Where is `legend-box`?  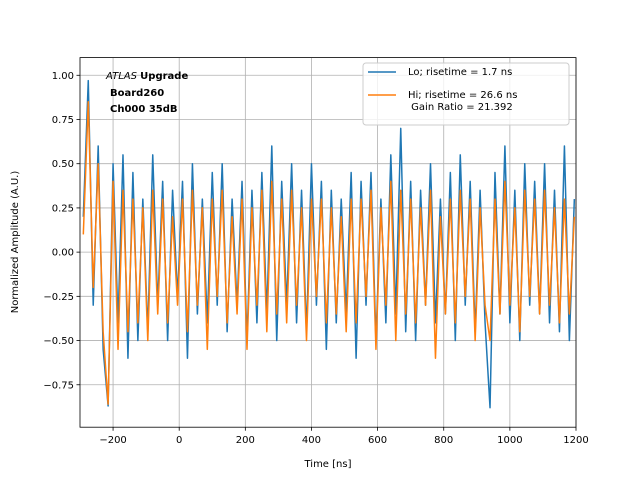 legend-box is located at coordinates (466, 94).